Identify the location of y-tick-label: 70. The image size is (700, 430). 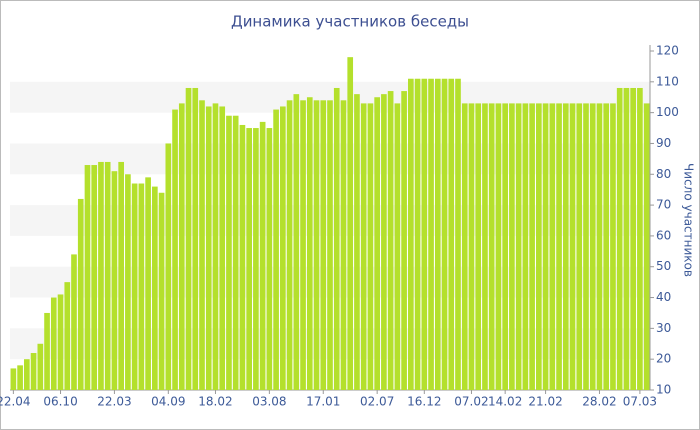
(663, 205).